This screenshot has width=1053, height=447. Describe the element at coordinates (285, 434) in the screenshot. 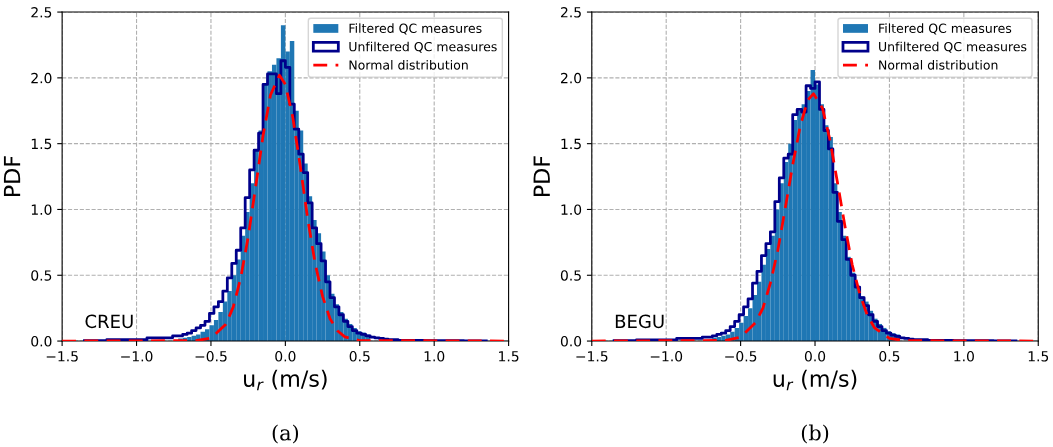

I see `text: (a)` at that location.